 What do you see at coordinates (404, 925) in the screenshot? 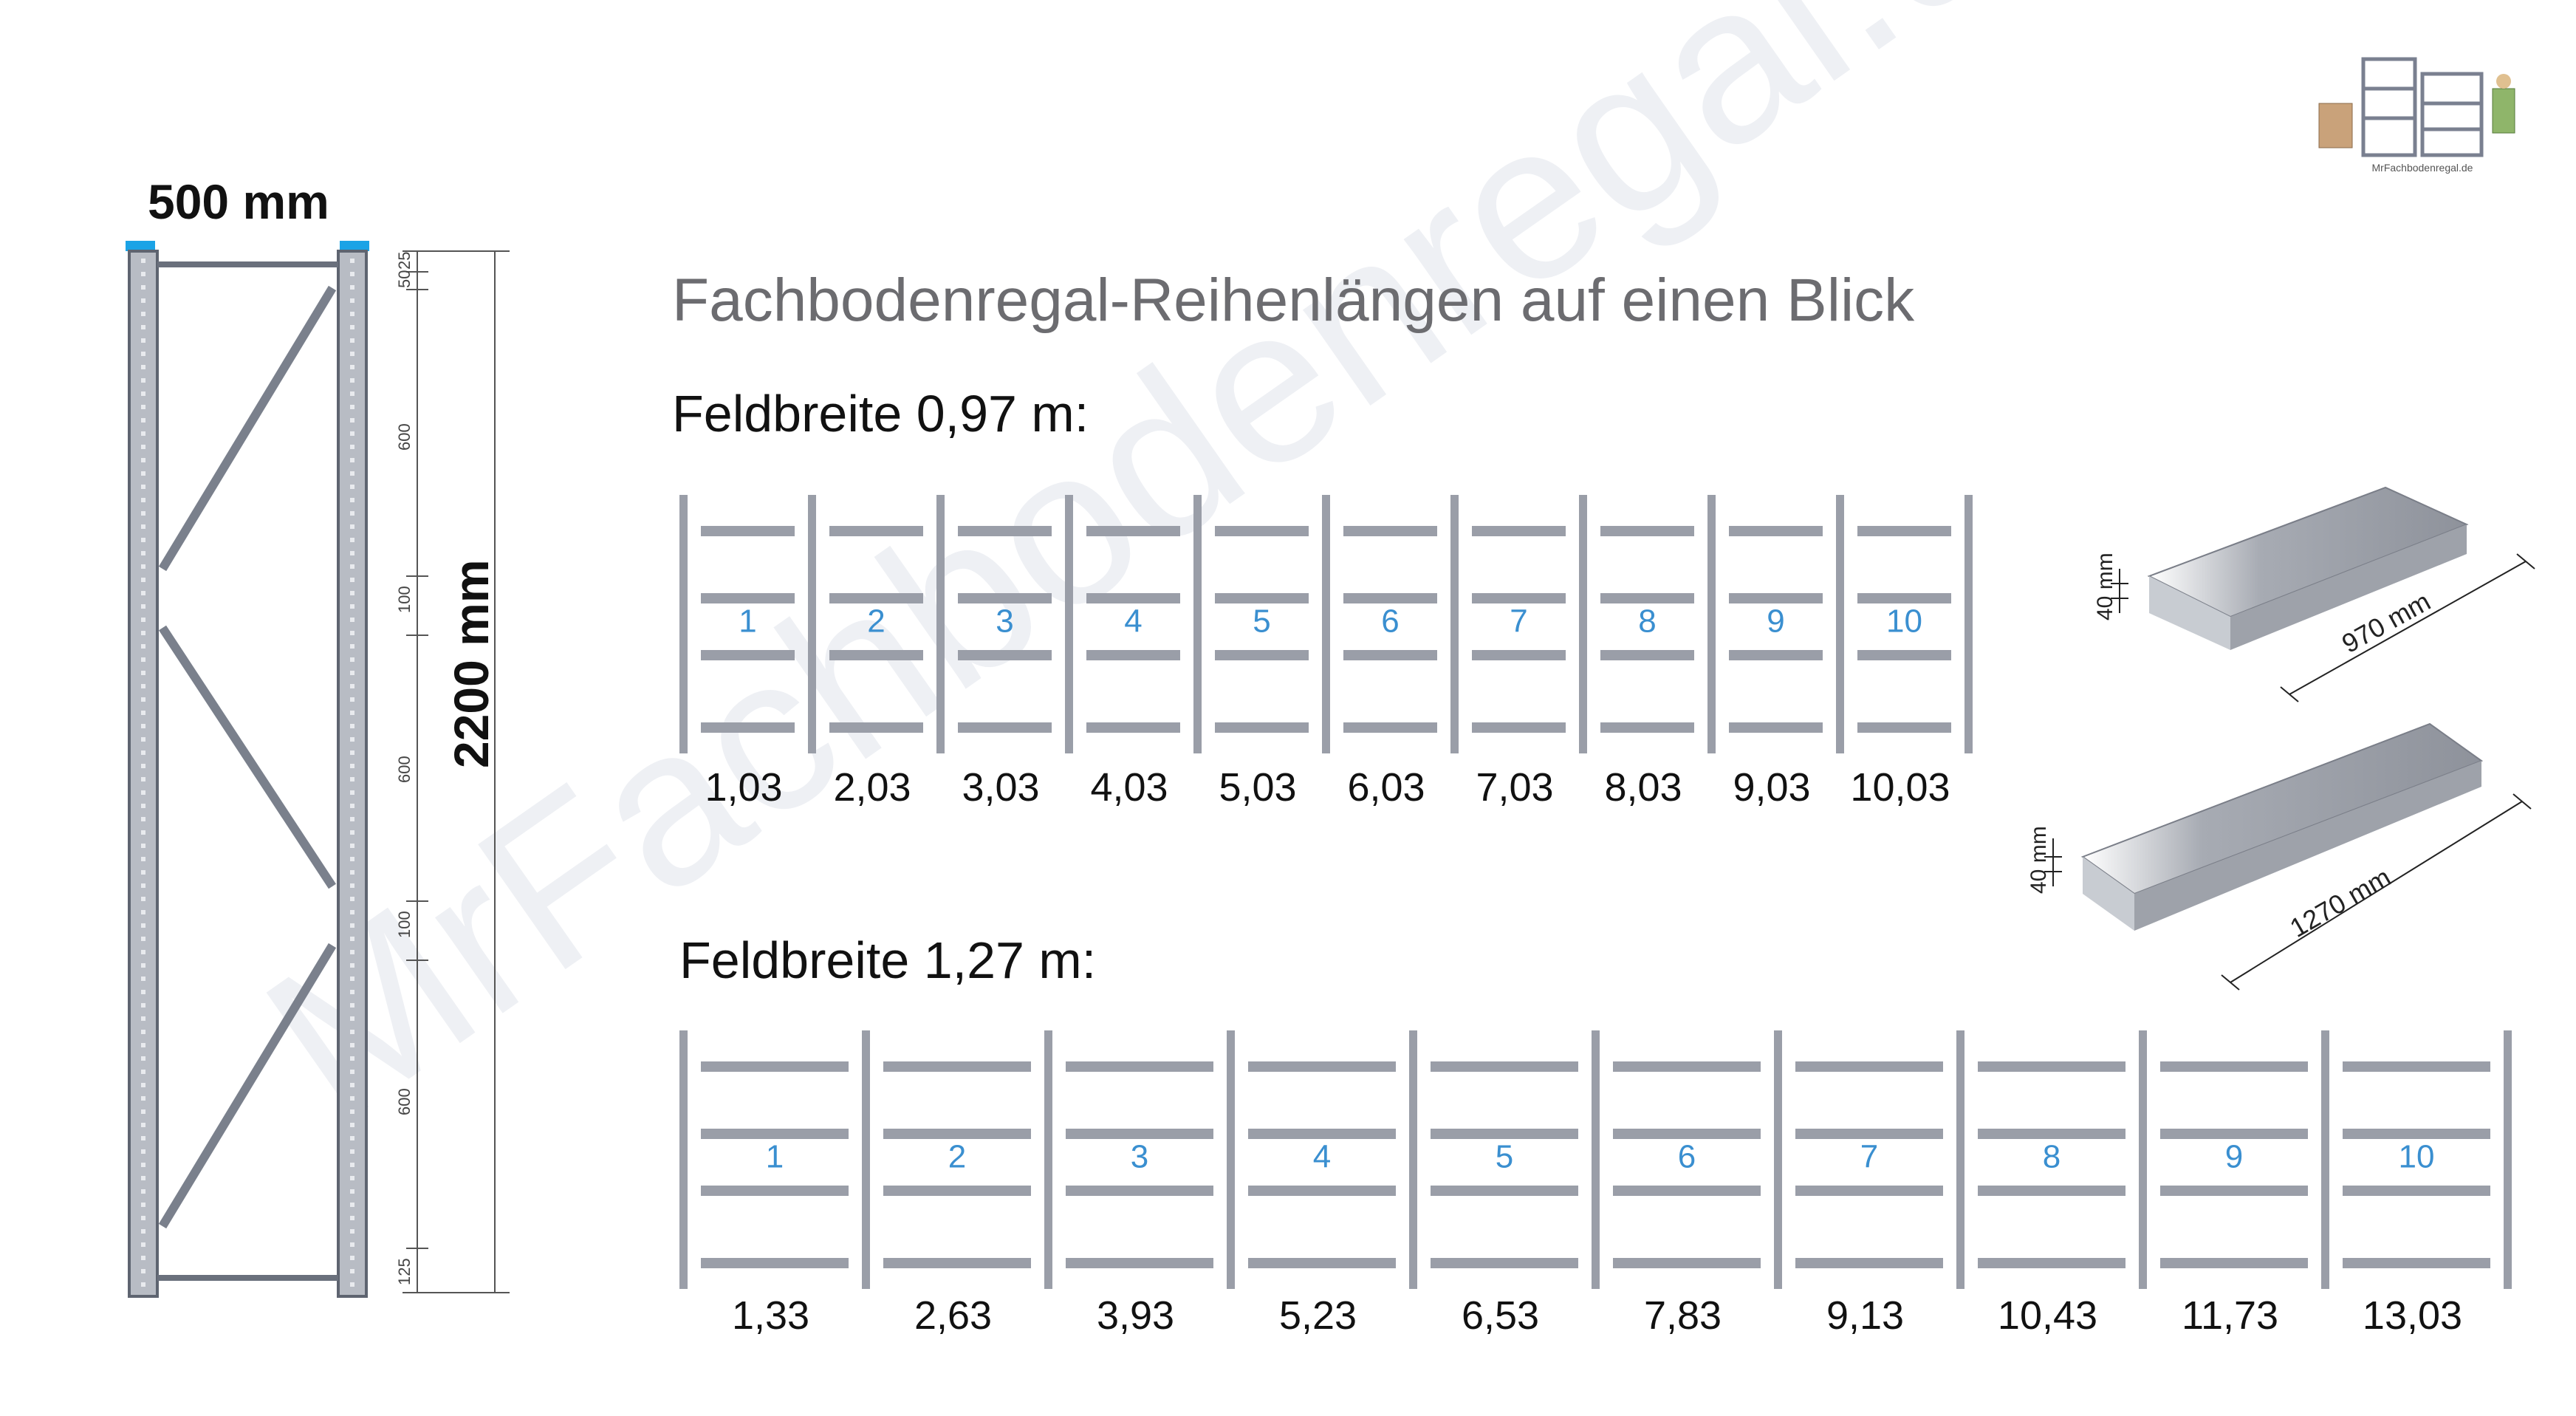
I see `dimension-100-lower: 100` at bounding box center [404, 925].